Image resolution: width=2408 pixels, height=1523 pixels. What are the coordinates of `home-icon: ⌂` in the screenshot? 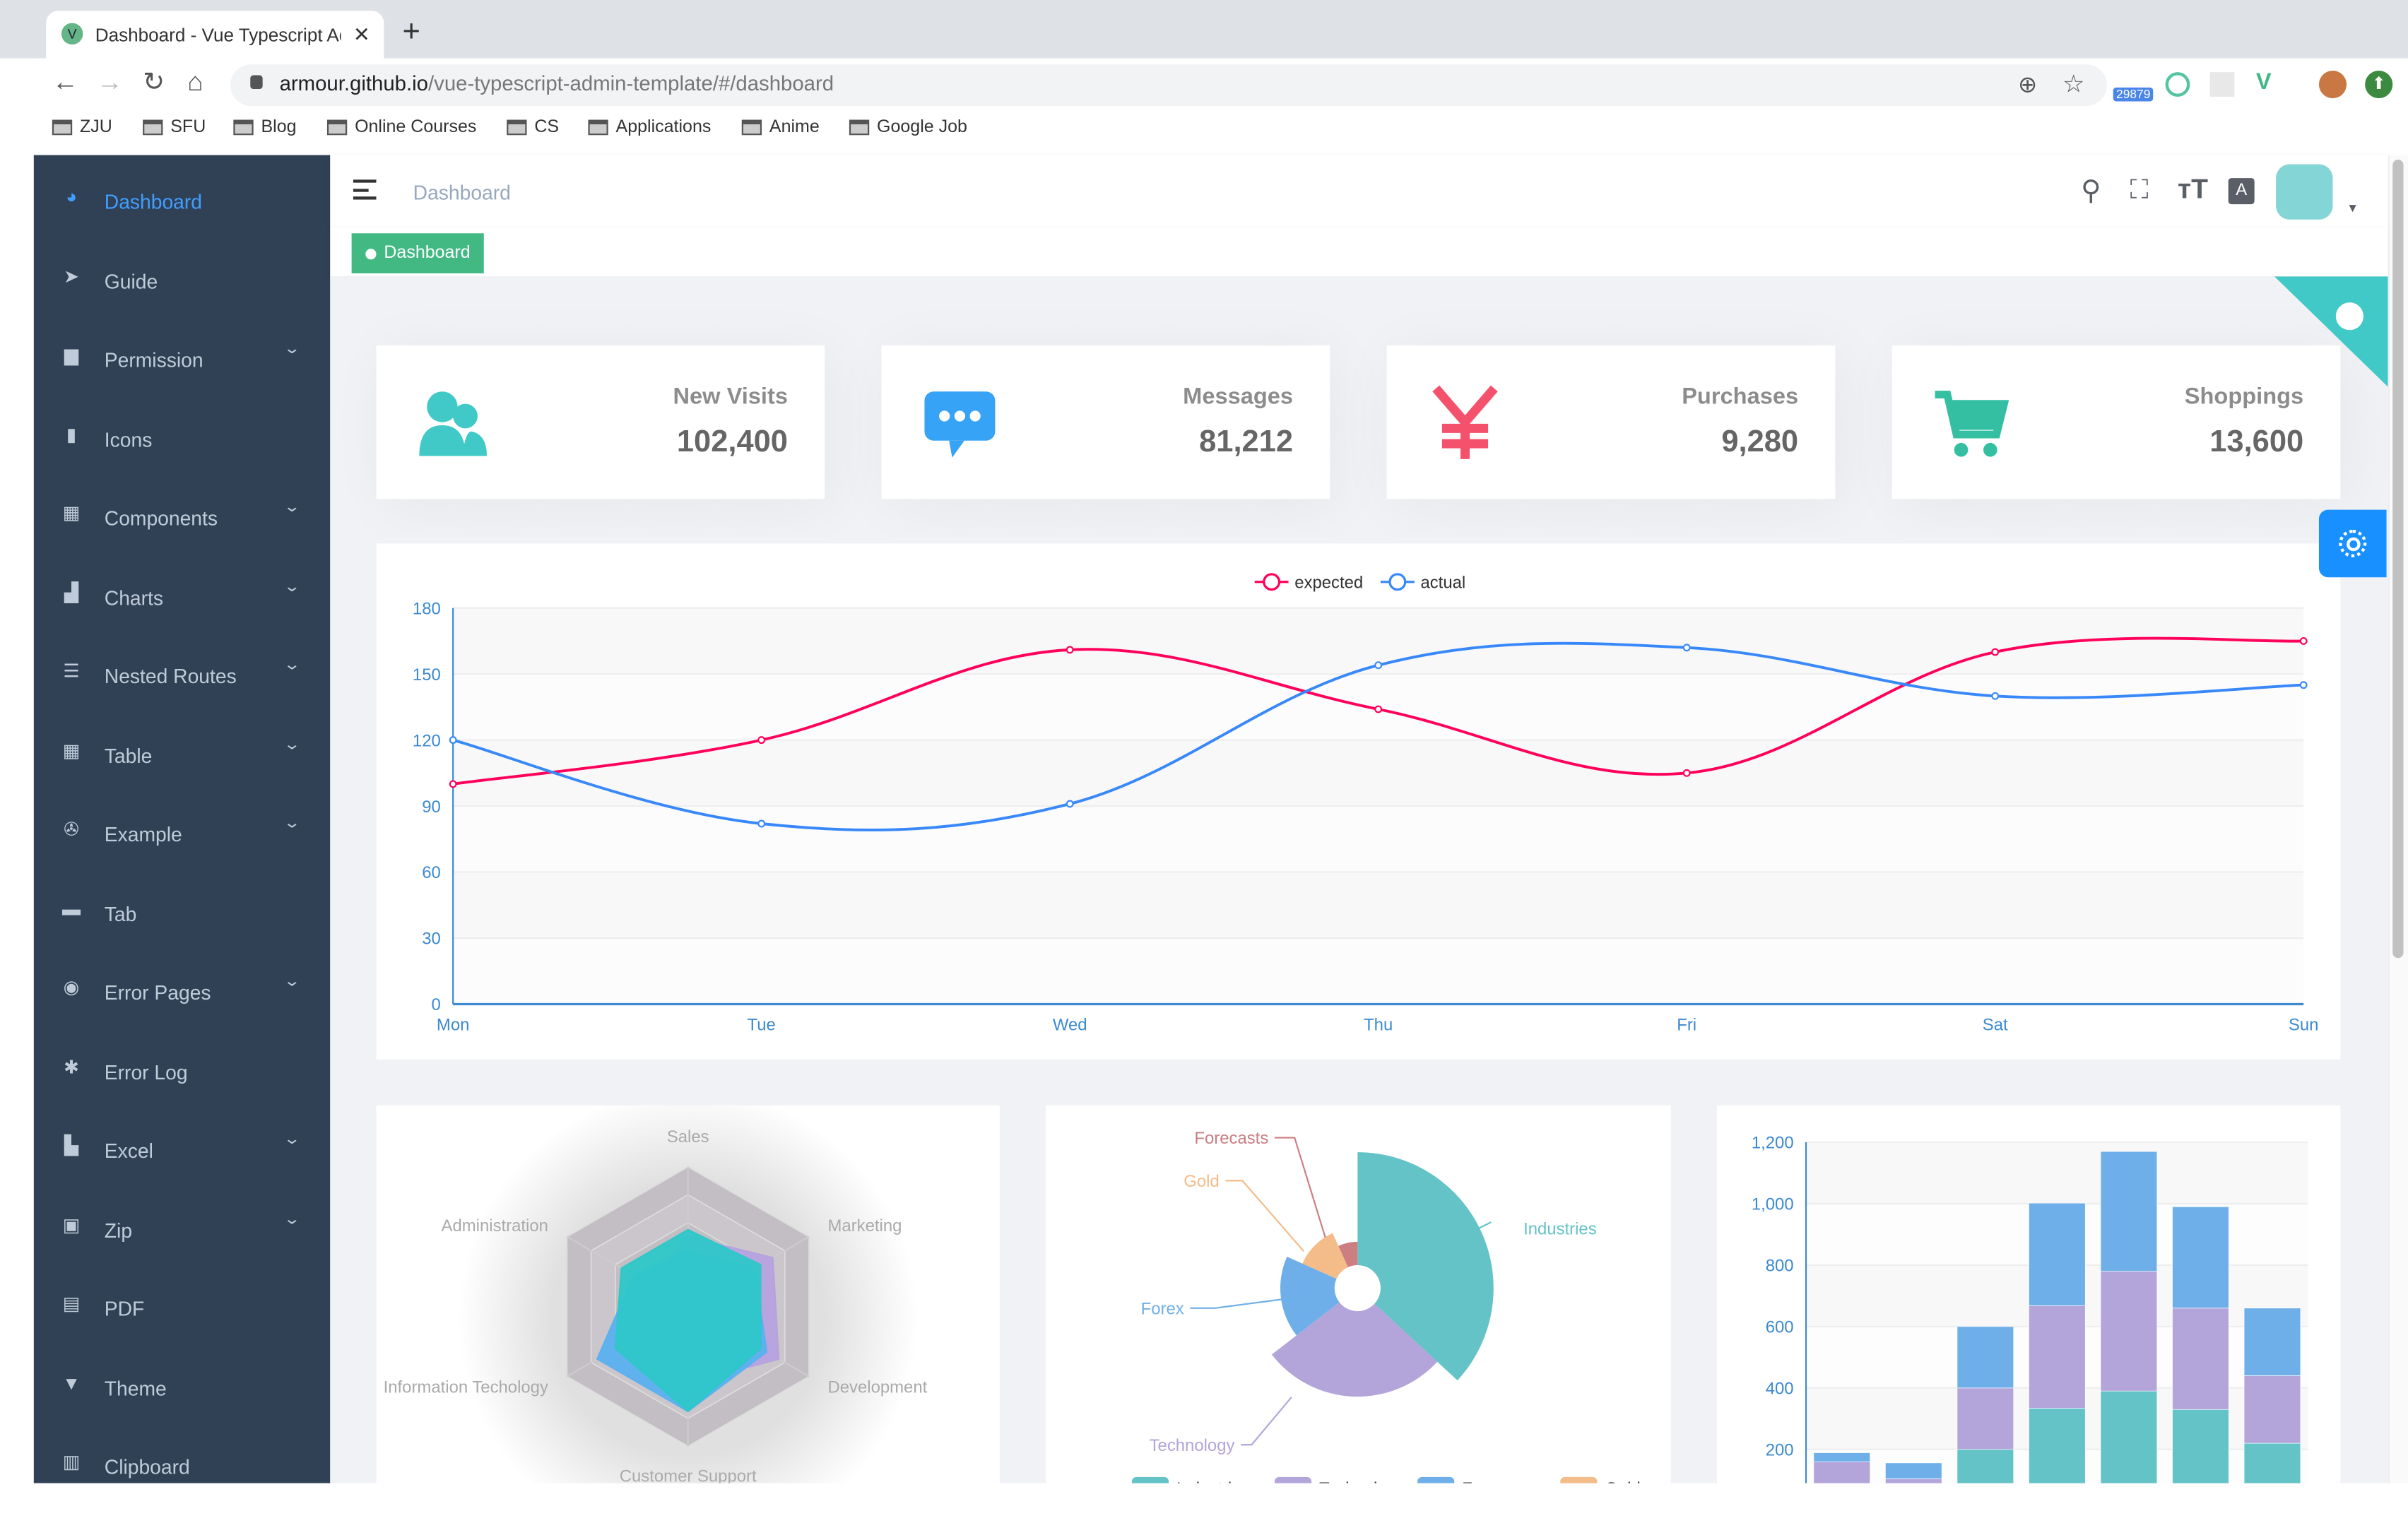 It's located at (195, 82).